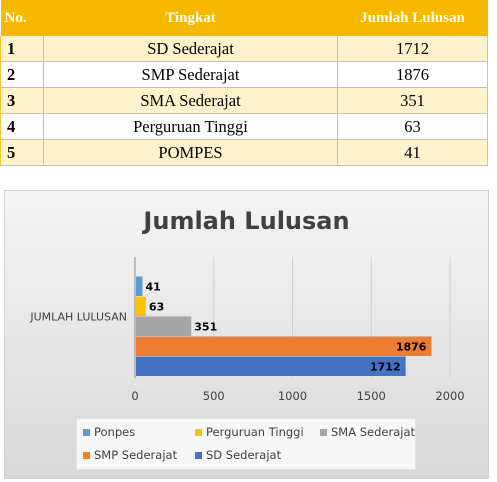 The width and height of the screenshot is (497, 482). I want to click on table-header-row: No. Tingkat Jumlah Lulusan, so click(244, 18).